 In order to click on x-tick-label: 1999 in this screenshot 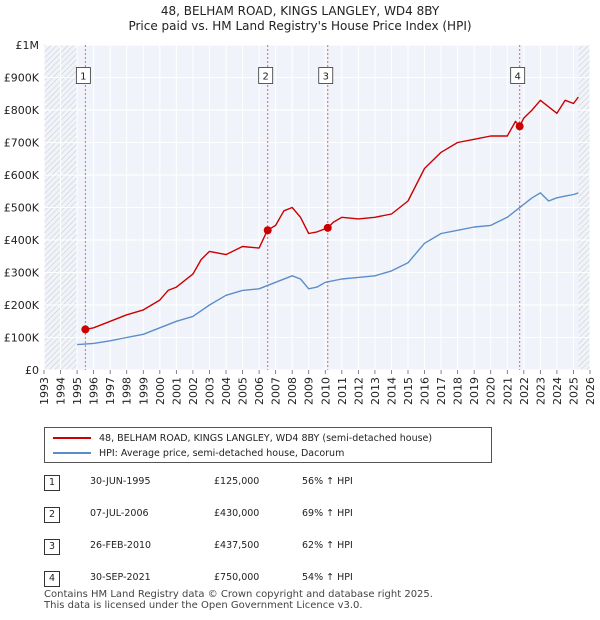, I will do `click(143, 391)`.